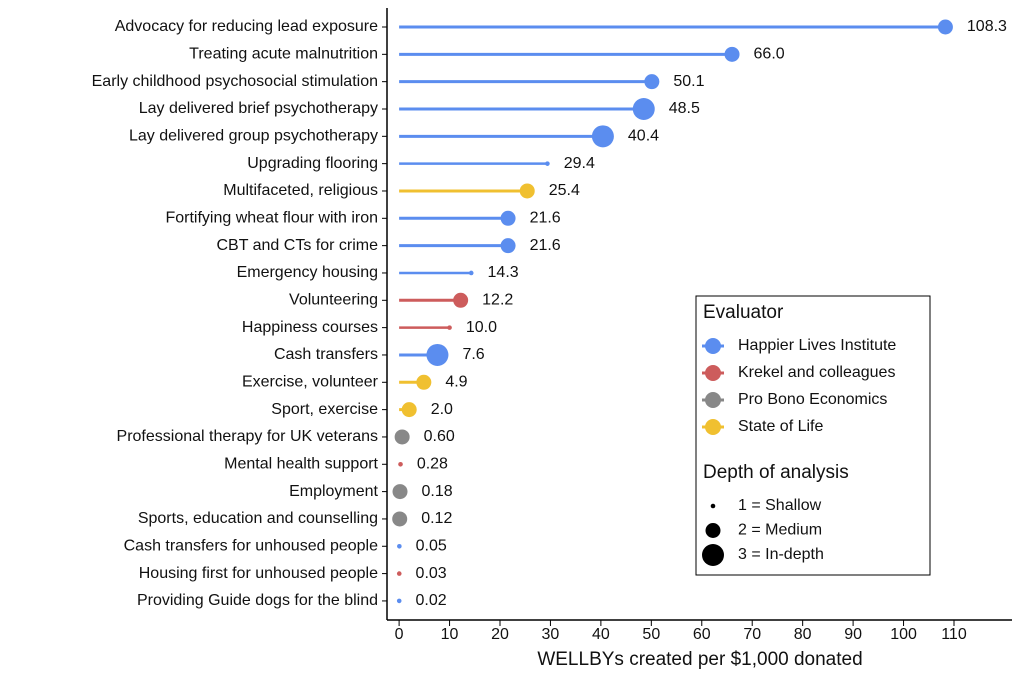  Describe the element at coordinates (251, 545) in the screenshot. I see `category-label: Cash transfers for unhoused people` at that location.